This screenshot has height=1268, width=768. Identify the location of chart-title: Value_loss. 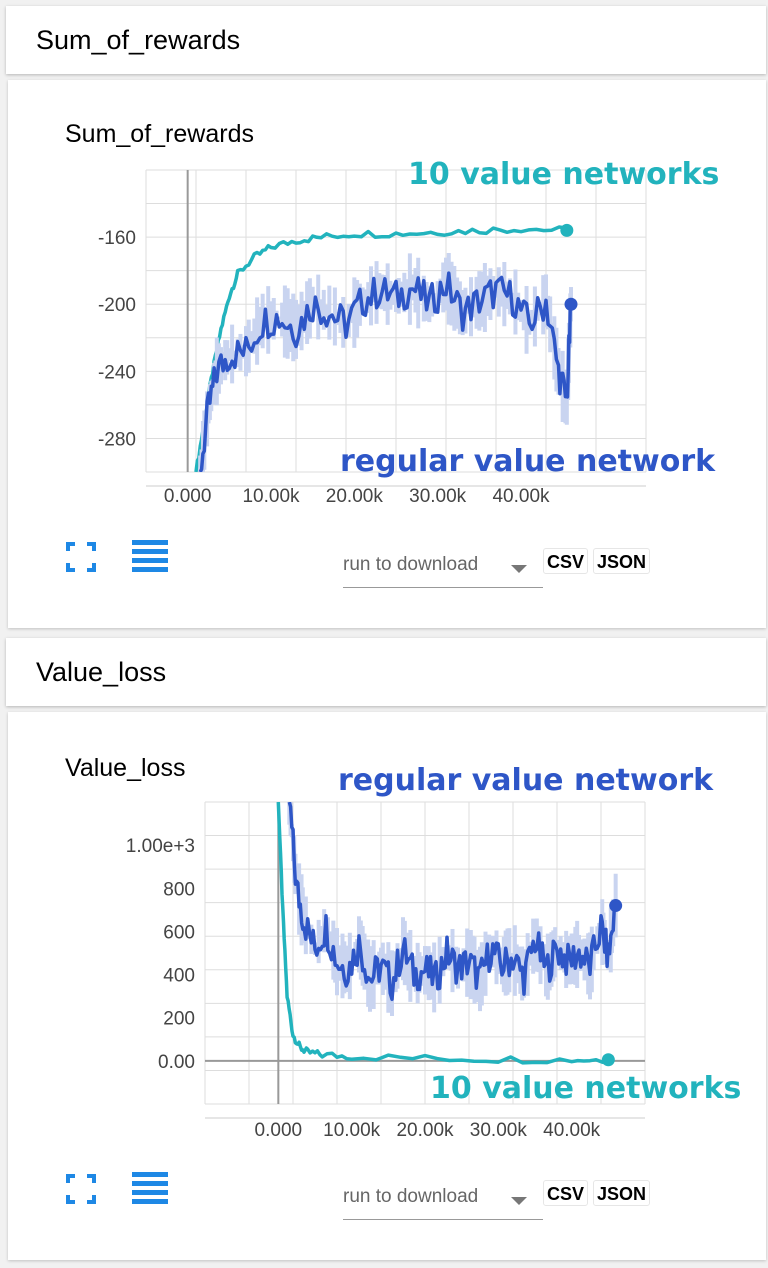
(125, 768).